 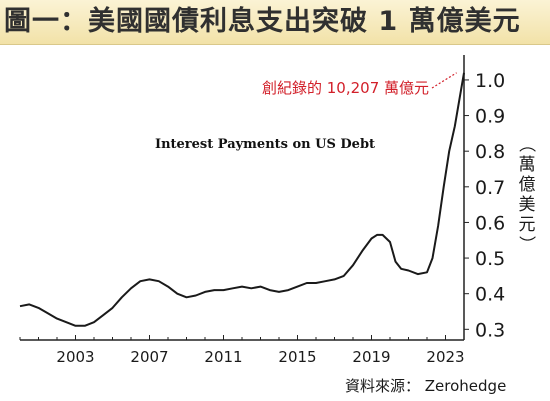 I want to click on x-tick-label: 2023, so click(x=445, y=357).